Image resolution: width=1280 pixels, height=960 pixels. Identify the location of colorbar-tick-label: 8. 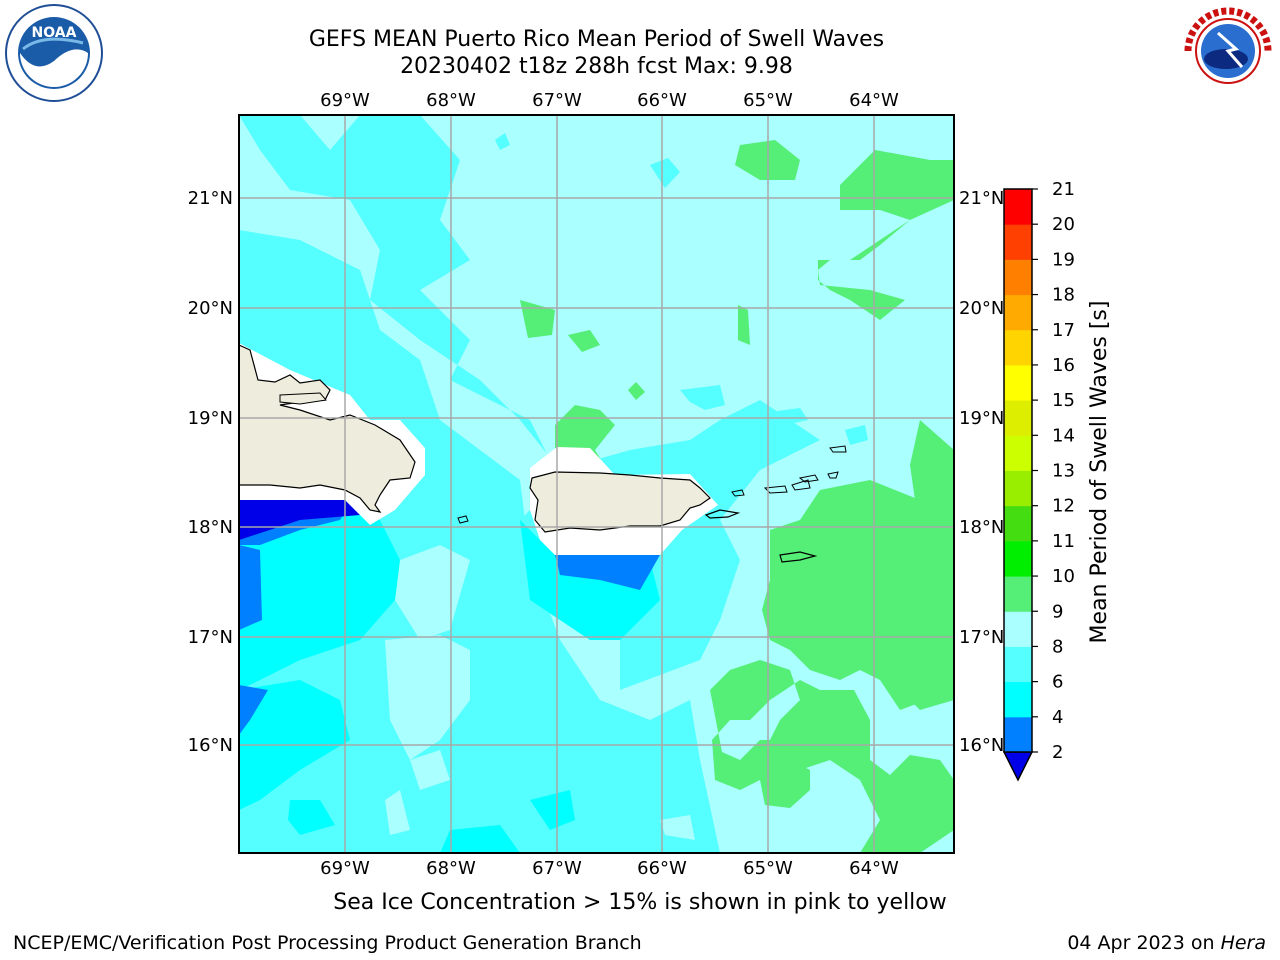
(1057, 646).